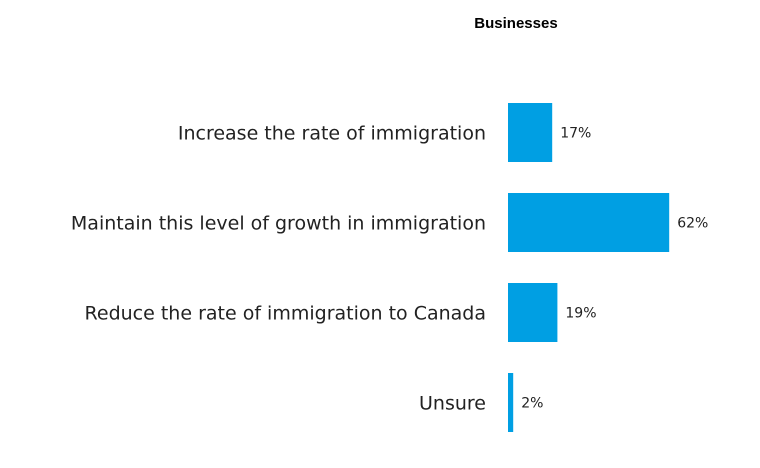 This screenshot has width=760, height=468. Describe the element at coordinates (285, 314) in the screenshot. I see `category-label: Reduce the rate of immigration to Canada` at that location.